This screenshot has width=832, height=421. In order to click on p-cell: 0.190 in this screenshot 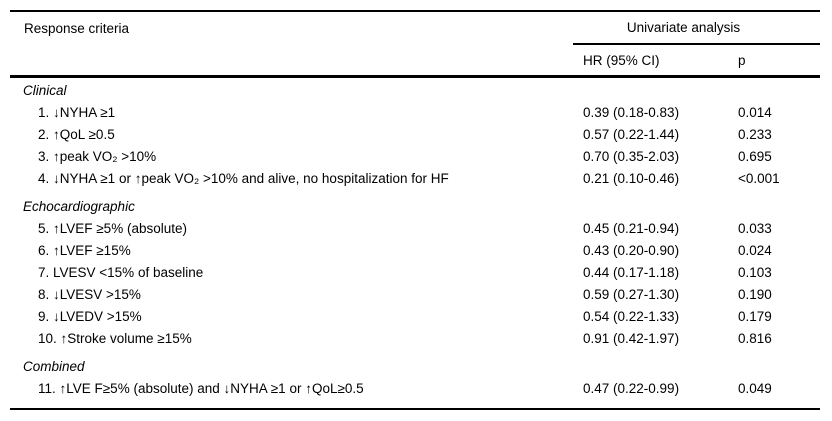, I will do `click(755, 294)`.